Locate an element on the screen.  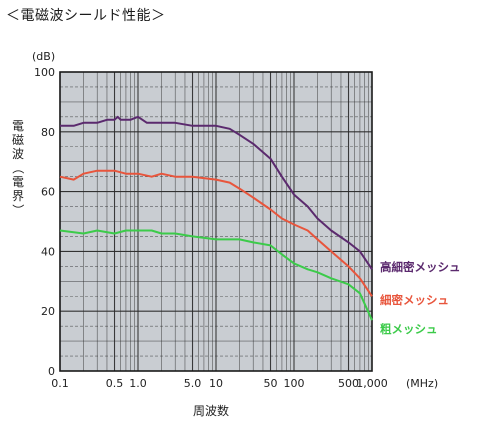
y-tick-label: 80 is located at coordinates (48, 132).